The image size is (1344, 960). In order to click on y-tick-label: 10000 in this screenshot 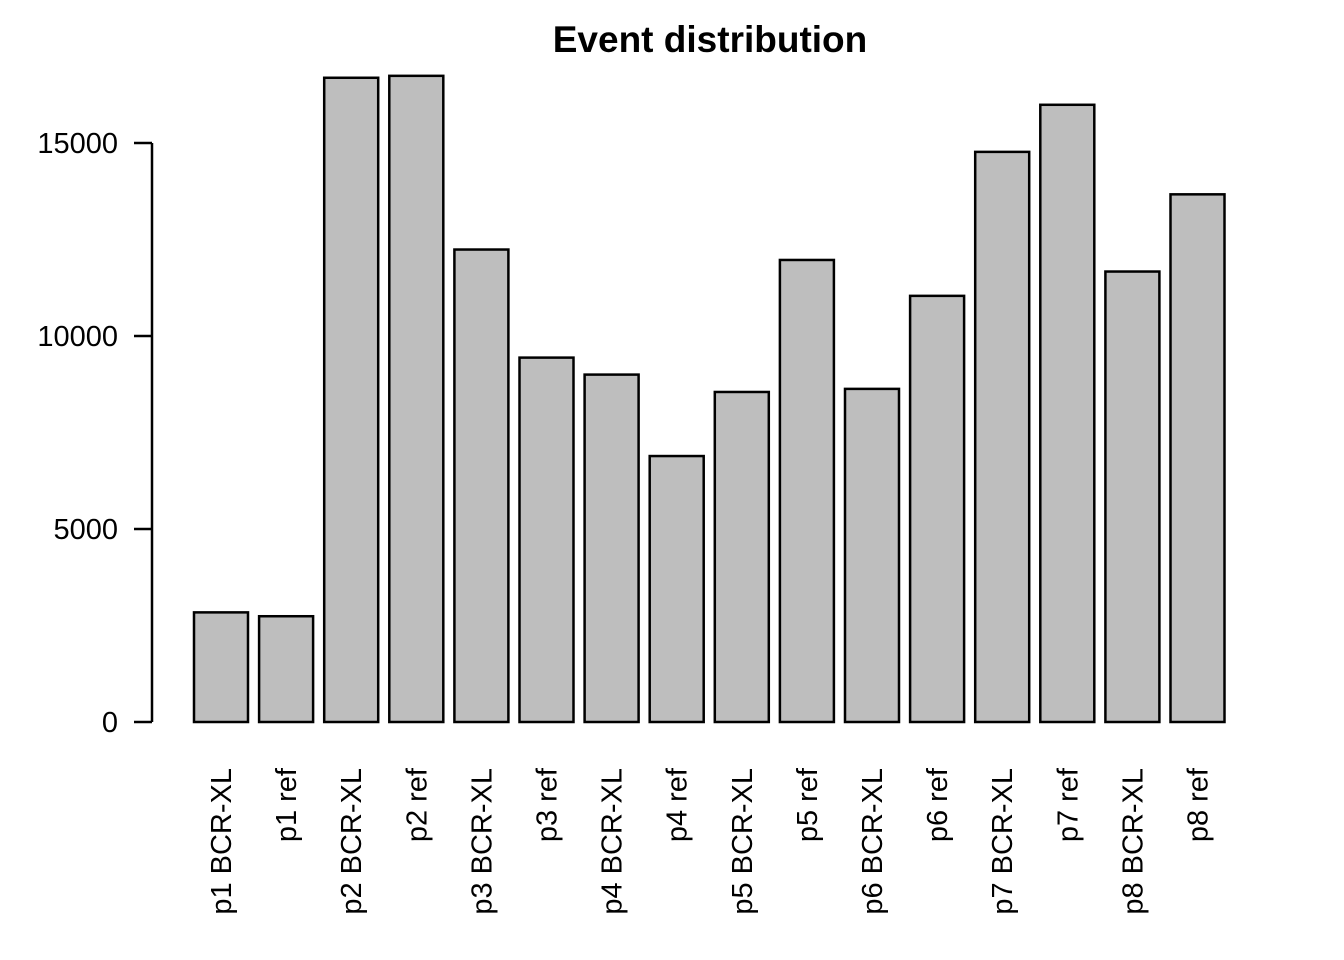, I will do `click(77, 337)`.